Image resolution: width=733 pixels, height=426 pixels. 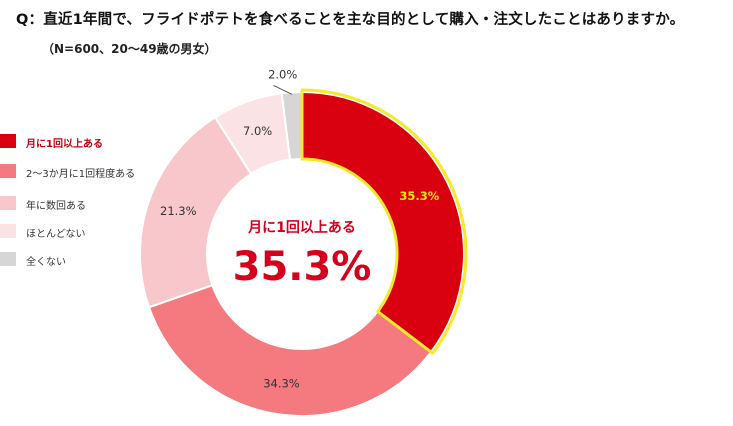 I want to click on leader-line, so click(x=283, y=89).